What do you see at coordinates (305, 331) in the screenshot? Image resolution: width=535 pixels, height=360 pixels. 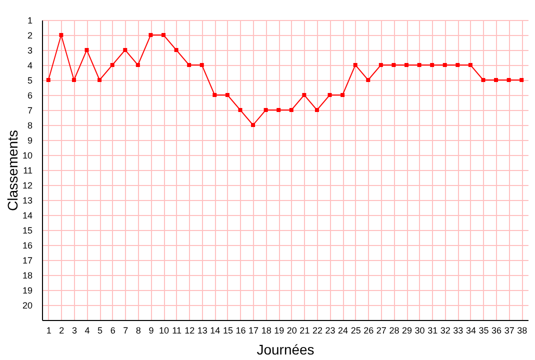 I see `x-tick-label: 21` at bounding box center [305, 331].